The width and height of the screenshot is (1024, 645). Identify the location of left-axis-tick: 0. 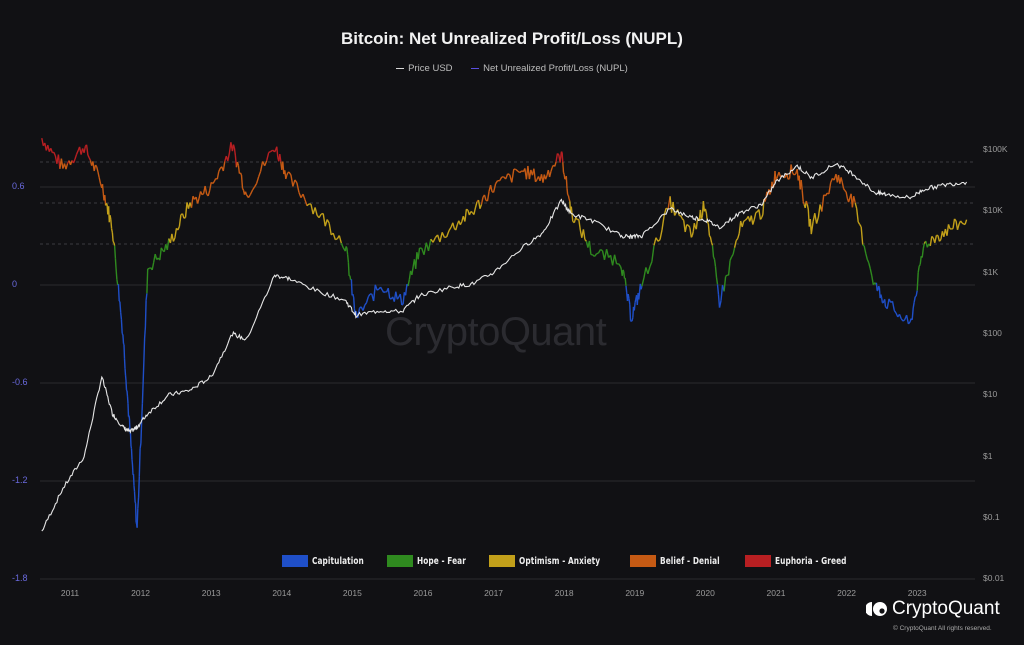
(15, 284).